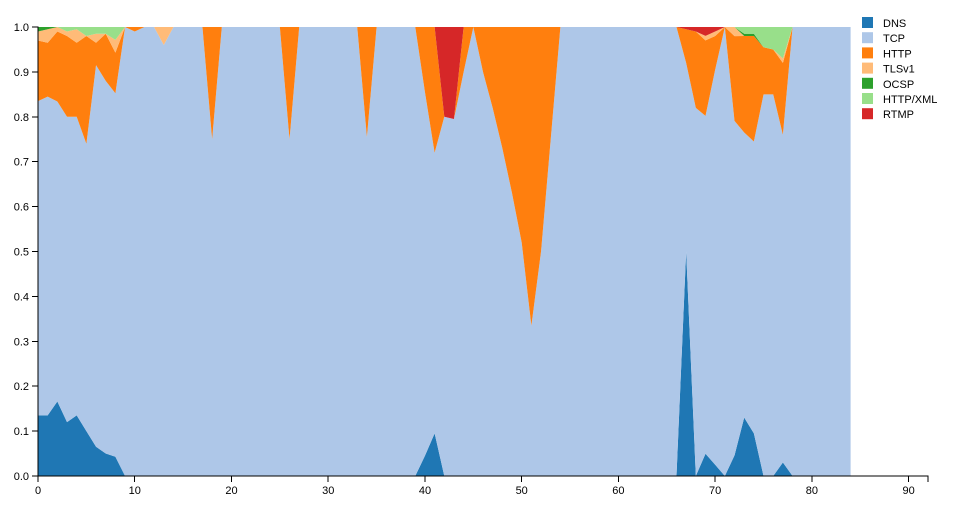  What do you see at coordinates (715, 491) in the screenshot?
I see `x-tick-label: 70` at bounding box center [715, 491].